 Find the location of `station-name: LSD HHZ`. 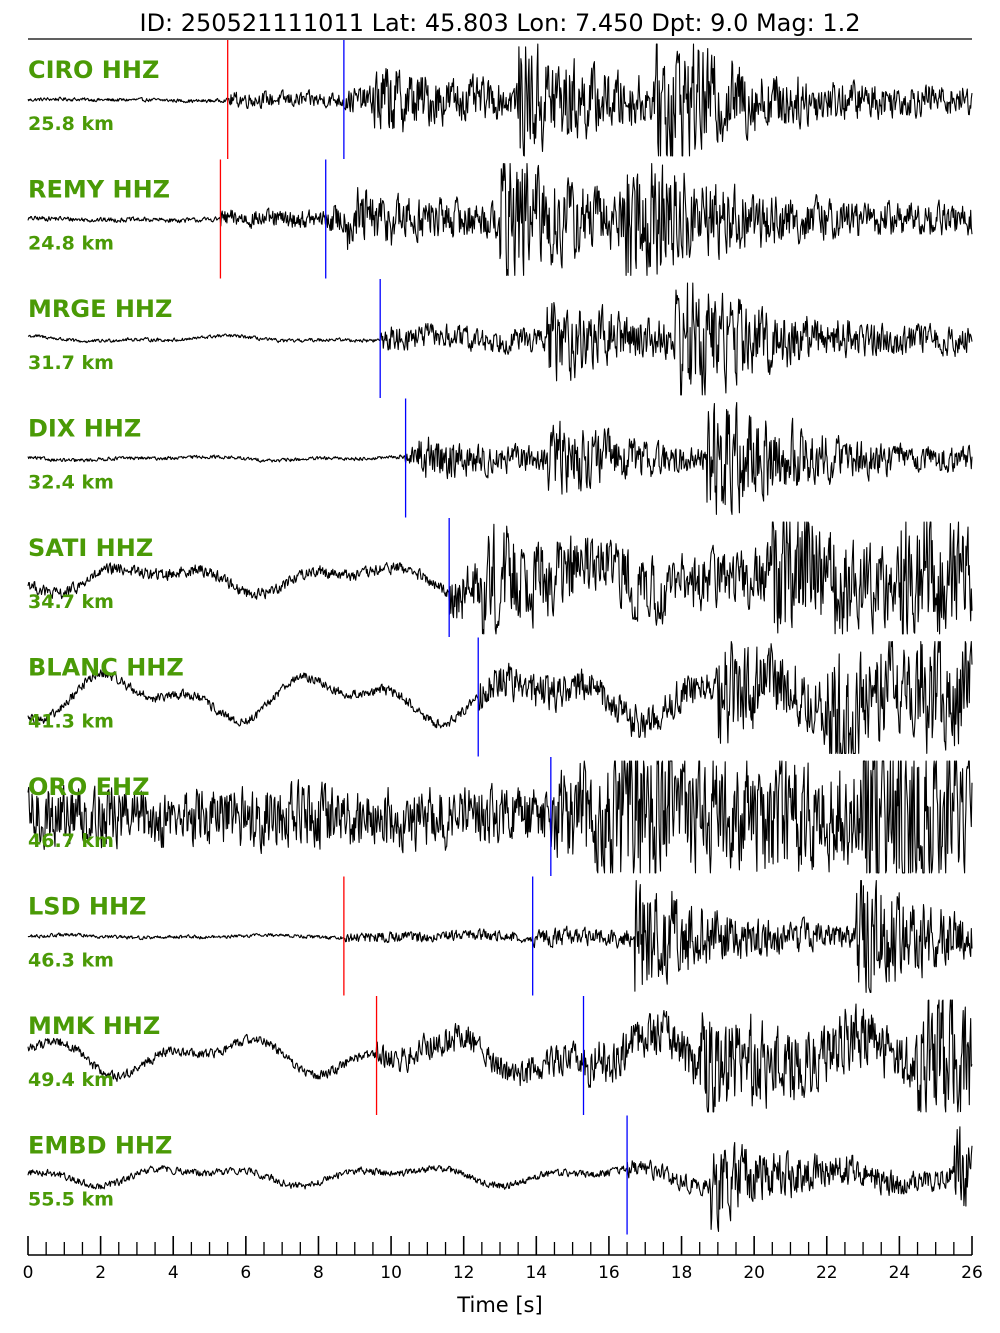

station-name: LSD HHZ is located at coordinates (87, 907).